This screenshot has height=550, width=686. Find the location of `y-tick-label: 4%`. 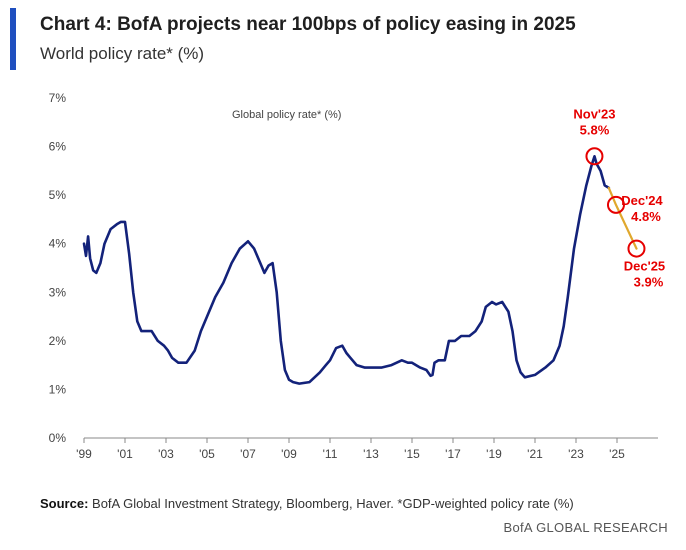

y-tick-label: 4% is located at coordinates (58, 244).